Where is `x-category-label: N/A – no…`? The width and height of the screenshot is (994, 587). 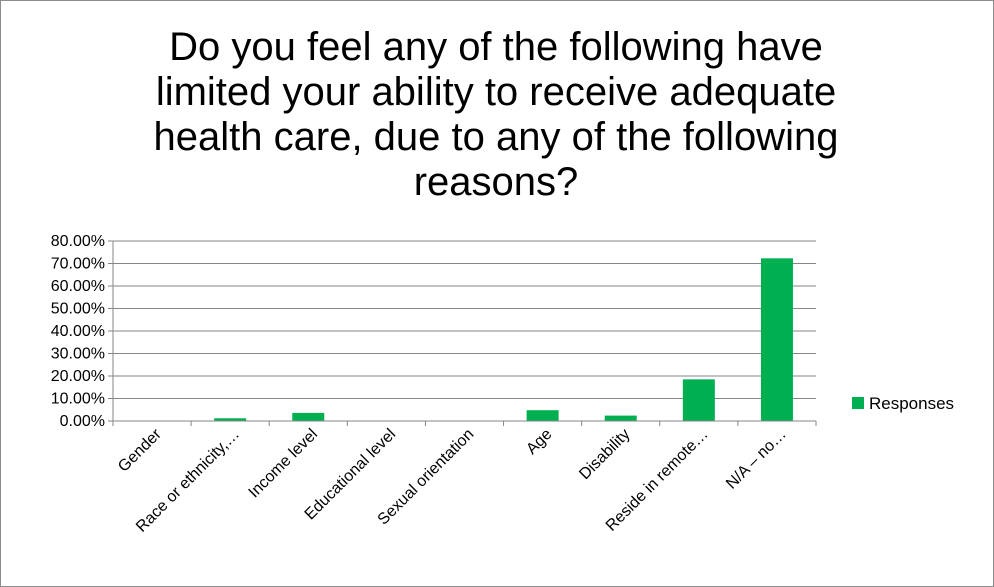
x-category-label: N/A – no… is located at coordinates (756, 459).